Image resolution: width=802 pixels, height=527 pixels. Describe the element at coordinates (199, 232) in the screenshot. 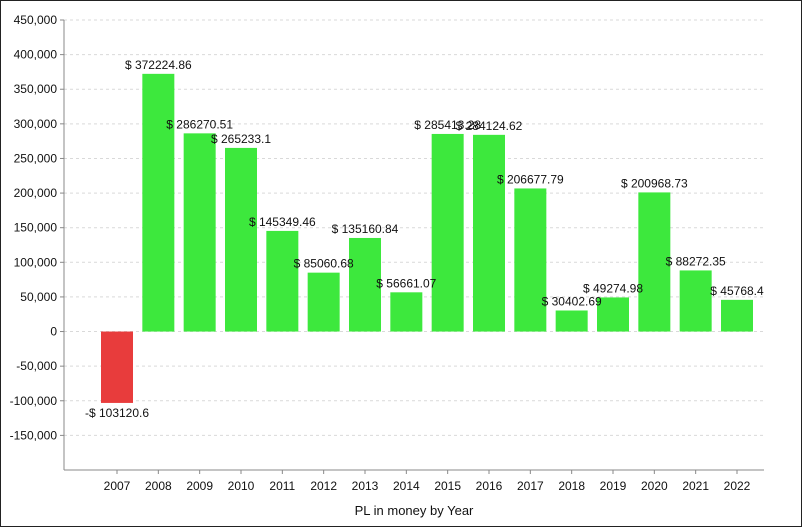

I see `bar-2009` at that location.